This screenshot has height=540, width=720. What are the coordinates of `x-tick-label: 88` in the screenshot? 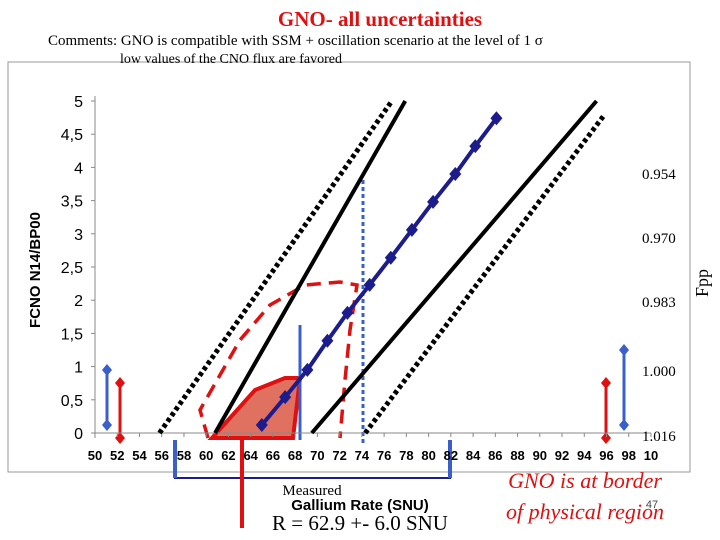 It's located at (517, 455).